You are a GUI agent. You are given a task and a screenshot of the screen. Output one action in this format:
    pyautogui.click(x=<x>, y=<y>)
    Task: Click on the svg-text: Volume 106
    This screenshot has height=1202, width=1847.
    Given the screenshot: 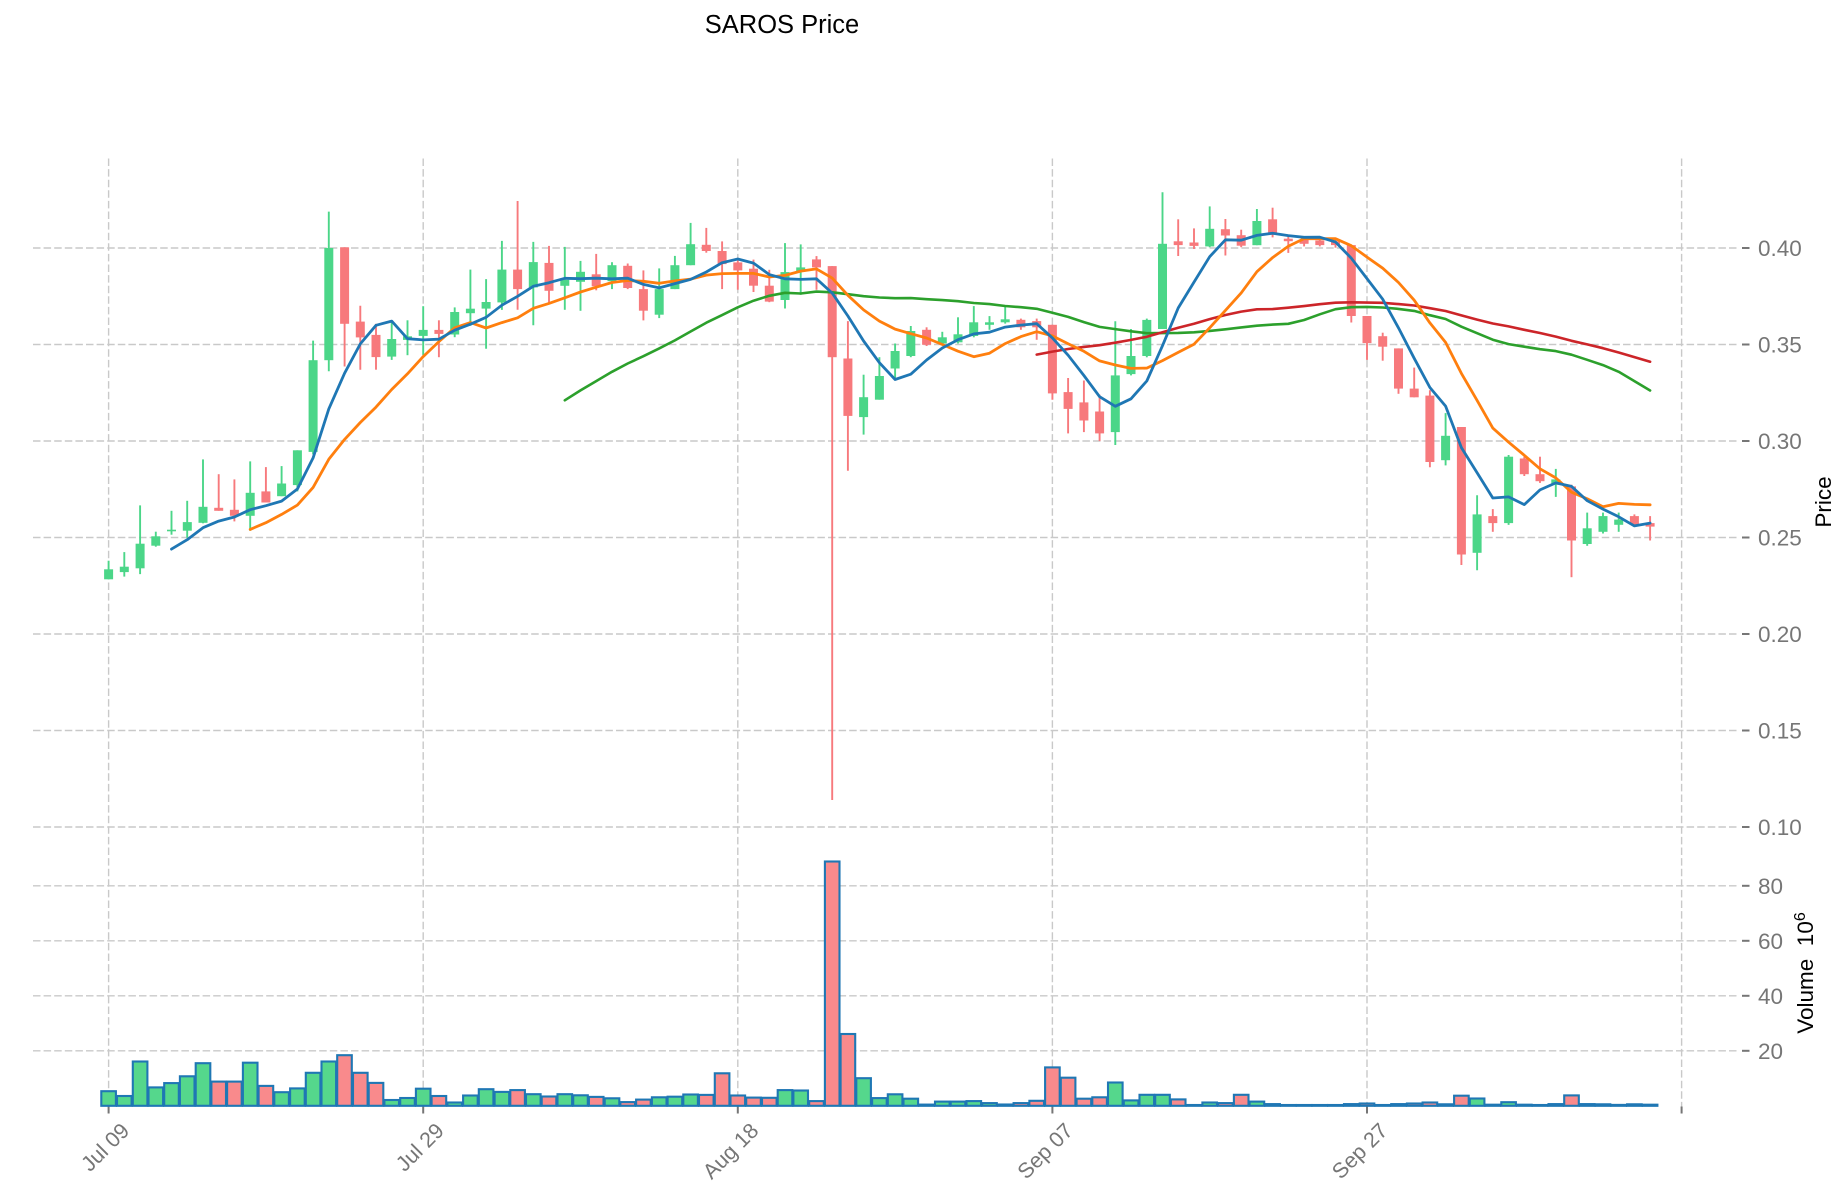 What is the action you would take?
    pyautogui.click(x=1805, y=973)
    